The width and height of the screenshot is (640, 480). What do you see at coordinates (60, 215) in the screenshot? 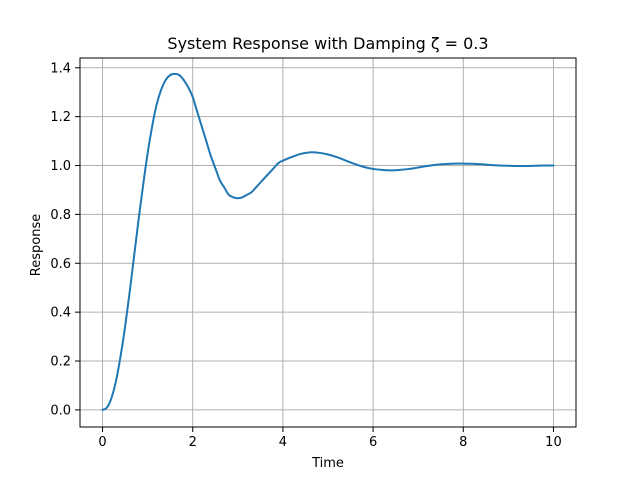
I see `y-tick-label: 0.8` at bounding box center [60, 215].